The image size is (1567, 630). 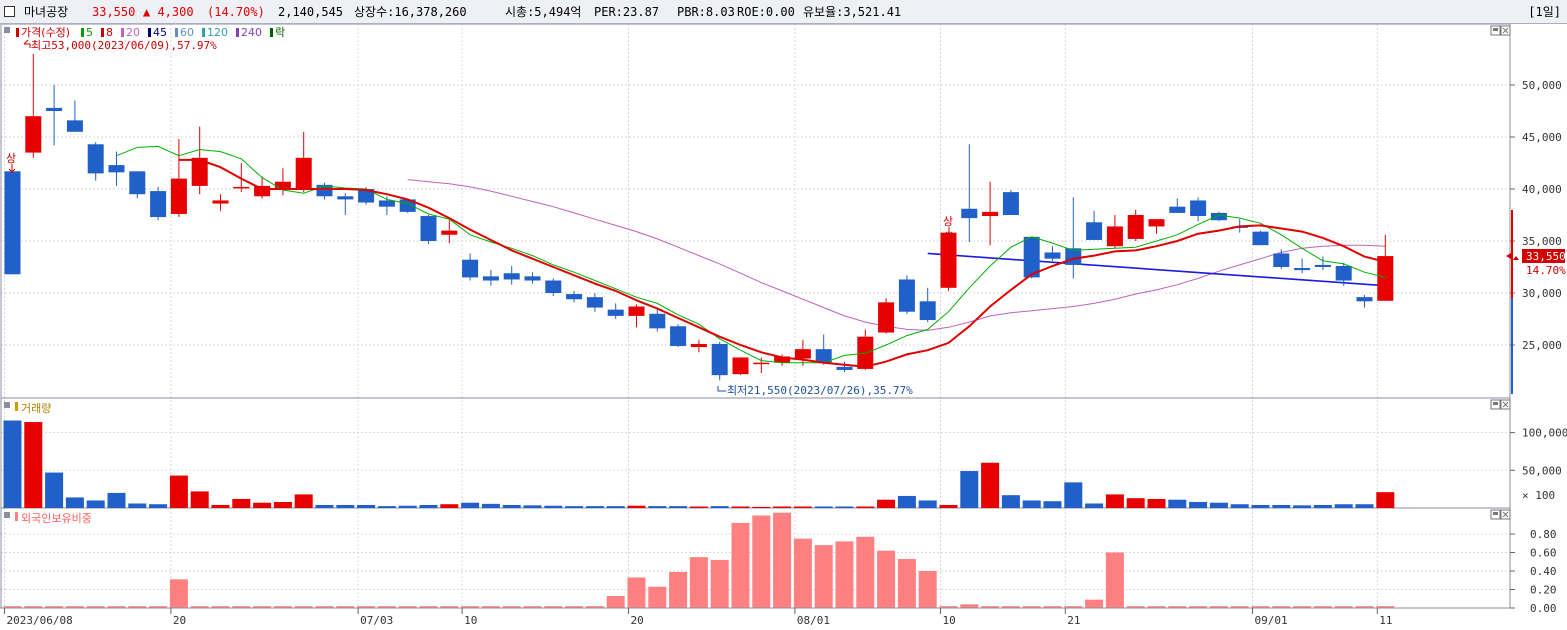 What do you see at coordinates (7, 405) in the screenshot?
I see `volume-panel-handle-icon` at bounding box center [7, 405].